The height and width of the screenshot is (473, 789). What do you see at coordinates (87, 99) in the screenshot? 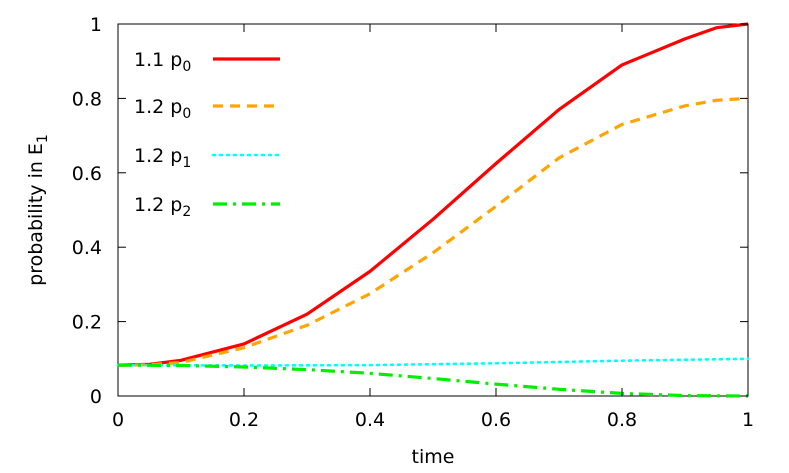
I see `y-tick-label: 0.8` at bounding box center [87, 99].